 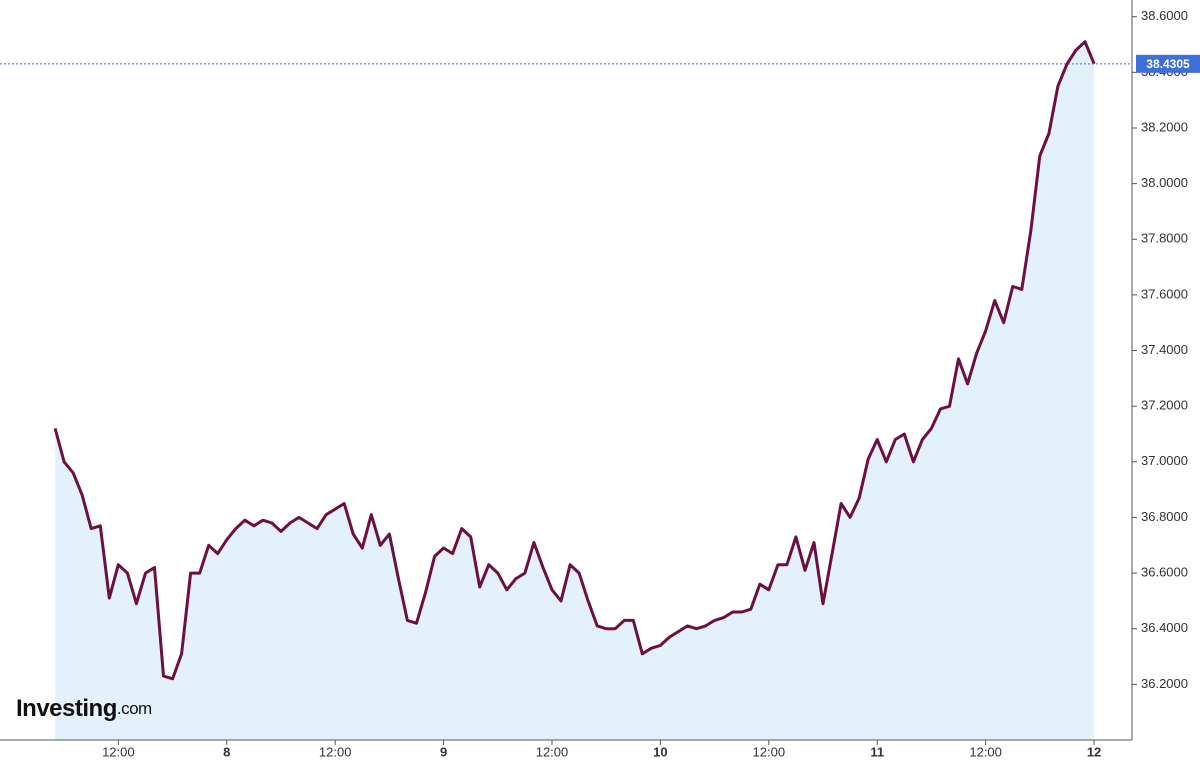 What do you see at coordinates (1164, 627) in the screenshot?
I see `y-tick-label: 36.4000` at bounding box center [1164, 627].